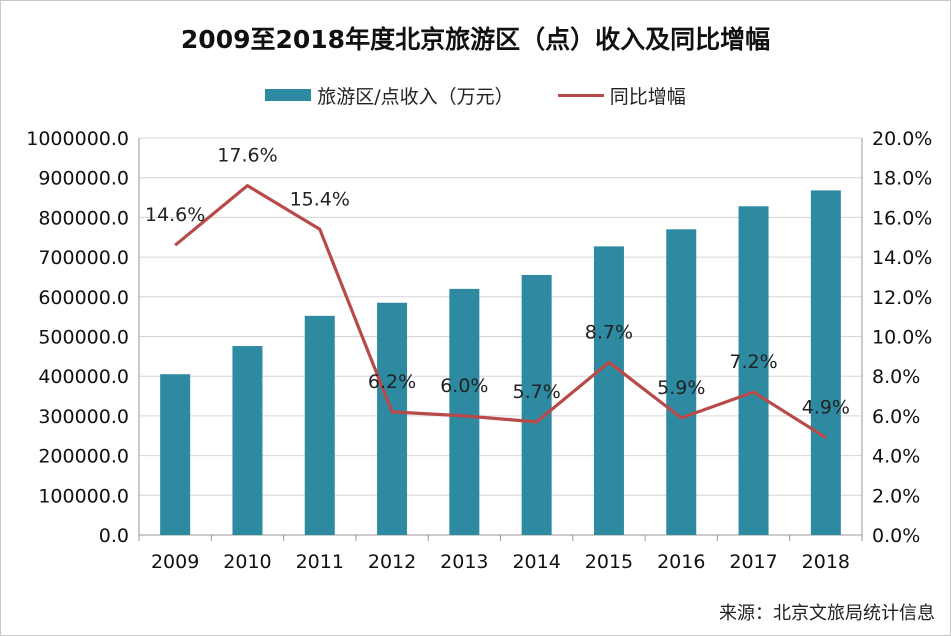 The image size is (951, 636). Describe the element at coordinates (83, 377) in the screenshot. I see `y-left-tick-label: 400000.0` at that location.